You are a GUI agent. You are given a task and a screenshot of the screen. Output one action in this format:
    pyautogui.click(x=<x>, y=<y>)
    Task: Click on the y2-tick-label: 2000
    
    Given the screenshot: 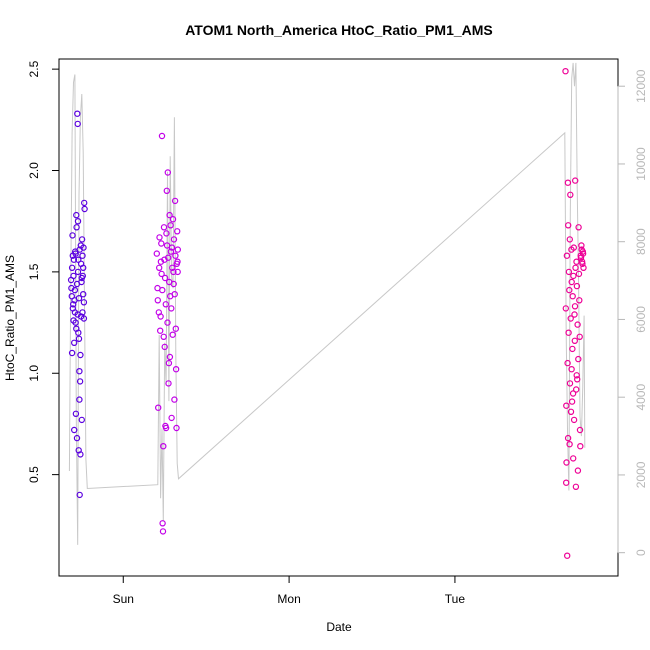 What is the action you would take?
    pyautogui.click(x=641, y=474)
    